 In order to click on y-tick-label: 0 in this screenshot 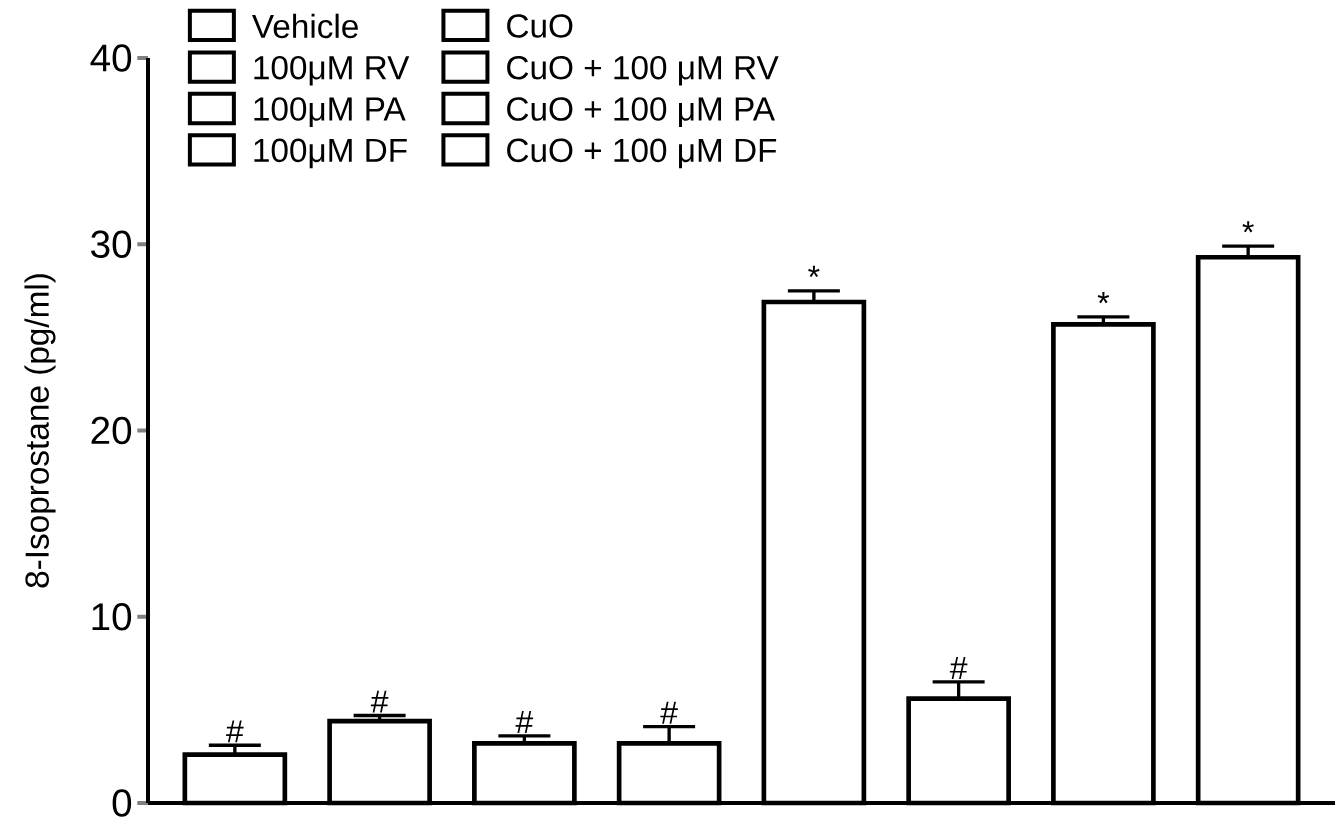, I will do `click(122, 803)`.